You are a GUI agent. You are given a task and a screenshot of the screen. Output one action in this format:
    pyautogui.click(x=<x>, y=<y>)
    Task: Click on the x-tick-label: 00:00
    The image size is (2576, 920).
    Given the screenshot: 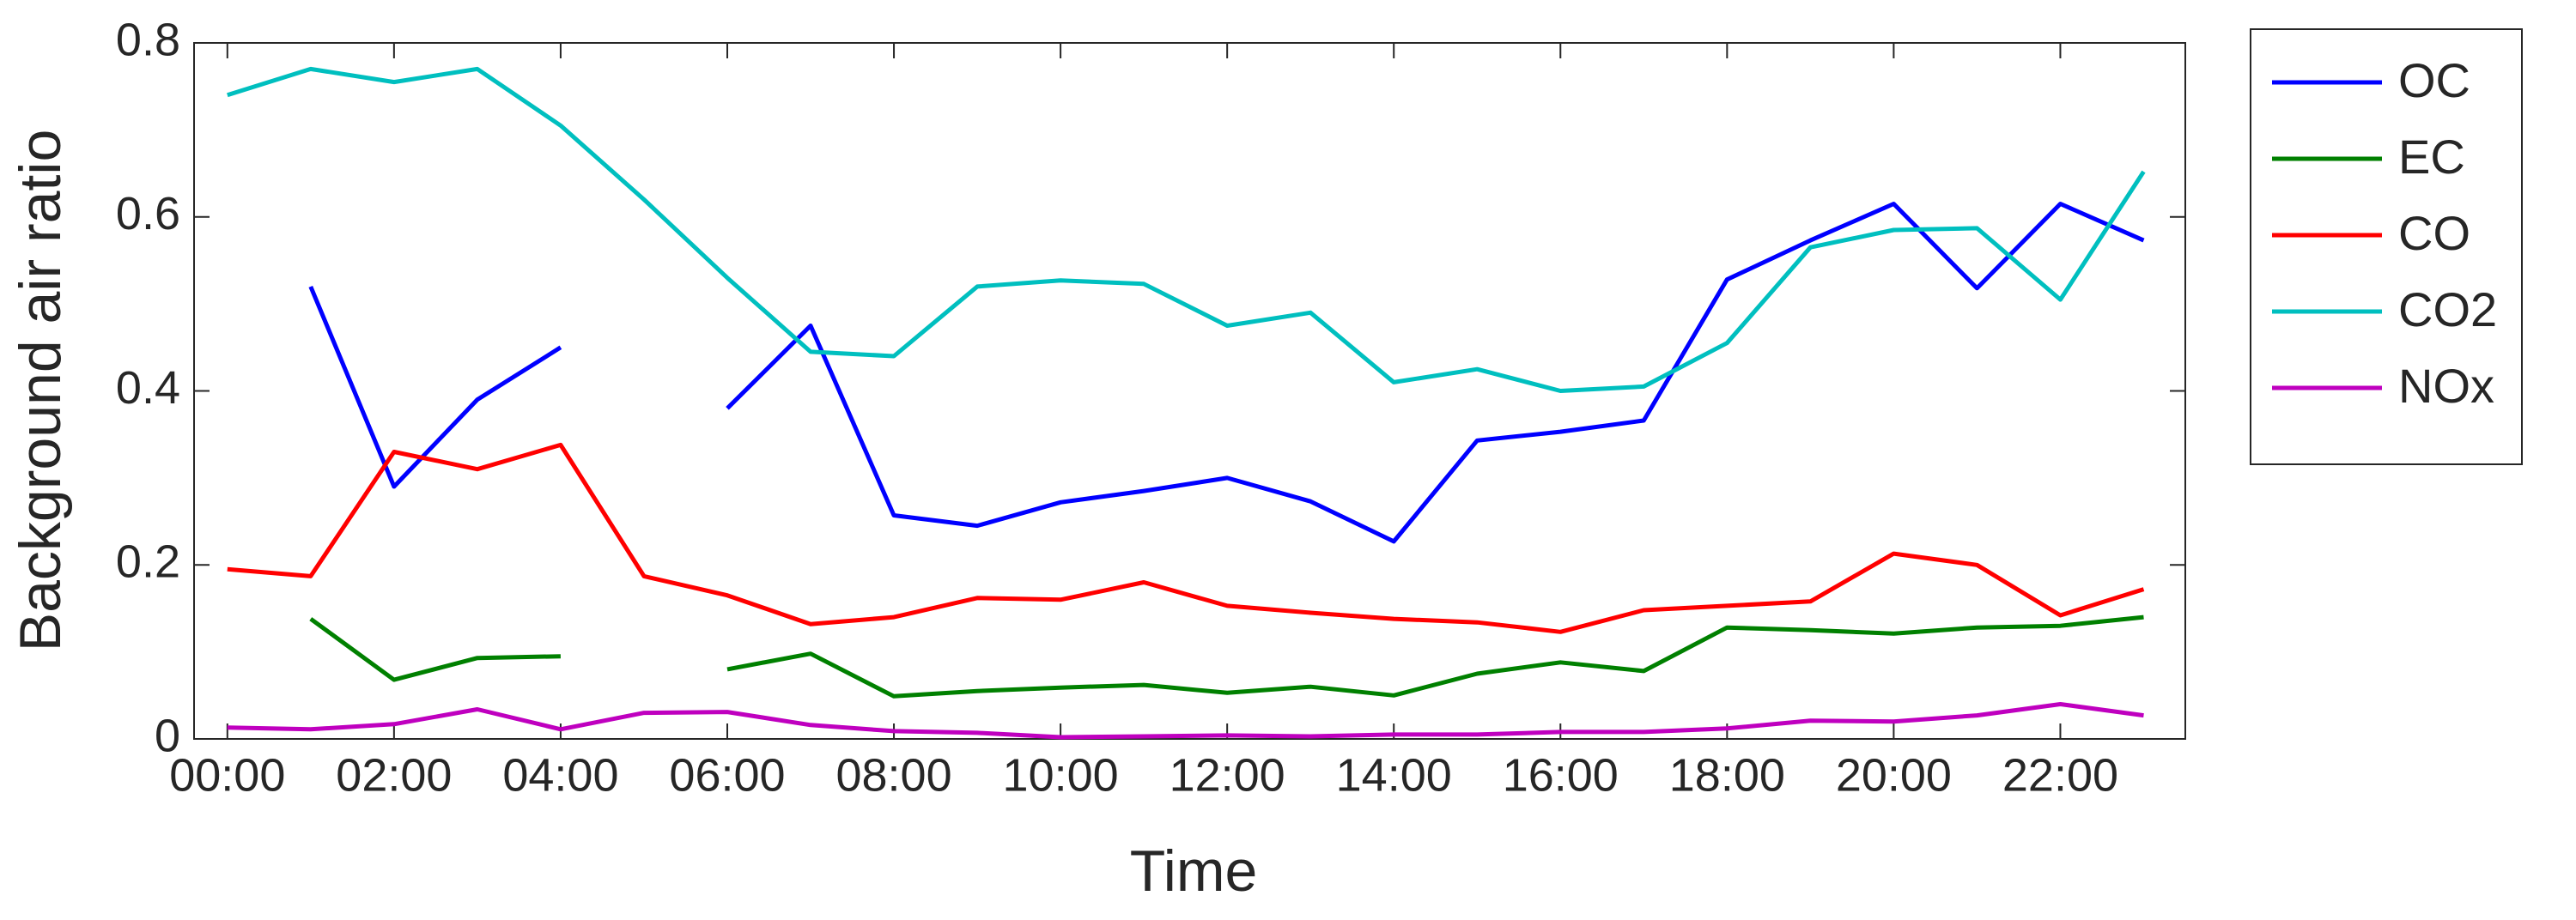 What is the action you would take?
    pyautogui.click(x=227, y=775)
    